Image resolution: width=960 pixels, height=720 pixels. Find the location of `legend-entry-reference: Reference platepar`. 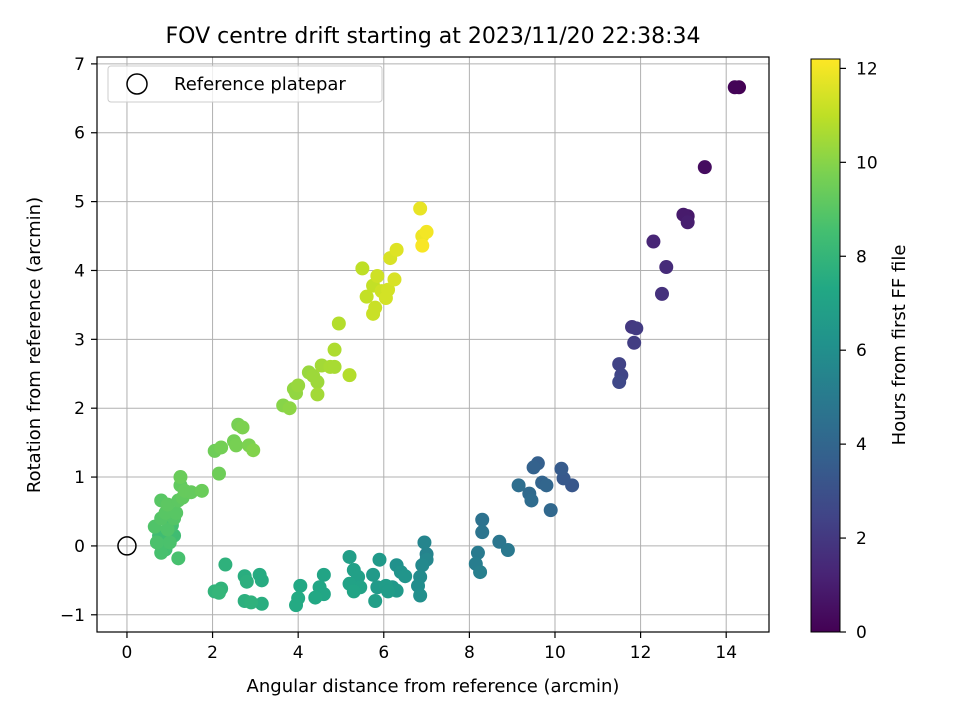

legend-entry-reference: Reference platepar is located at coordinates (260, 84).